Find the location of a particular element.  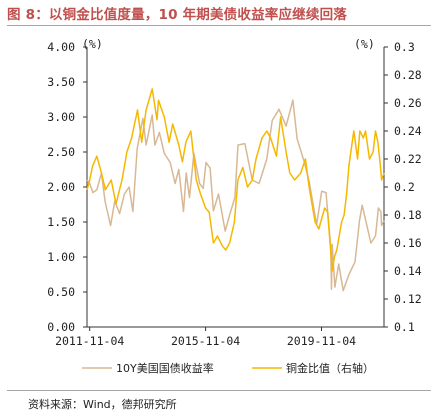

x-axis-ticks: 2011-11-04 2015-11-04 2019-11-04 is located at coordinates (205, 337).